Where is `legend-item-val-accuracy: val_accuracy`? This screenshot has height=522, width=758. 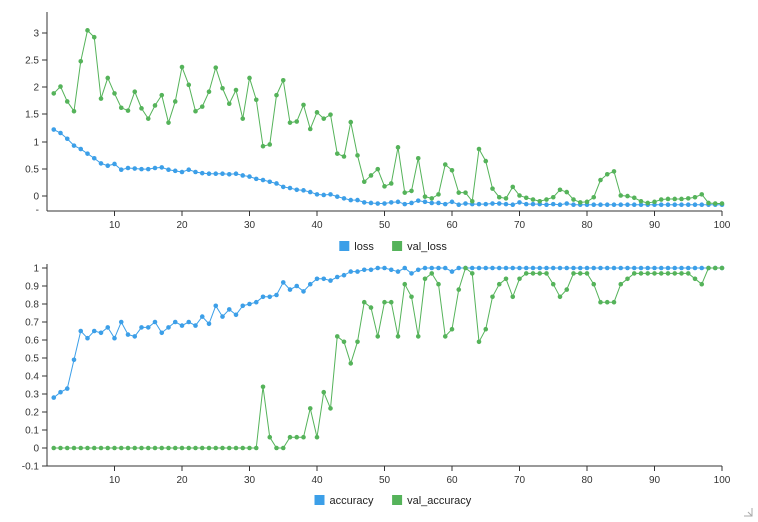 legend-item-val-accuracy: val_accuracy is located at coordinates (432, 501).